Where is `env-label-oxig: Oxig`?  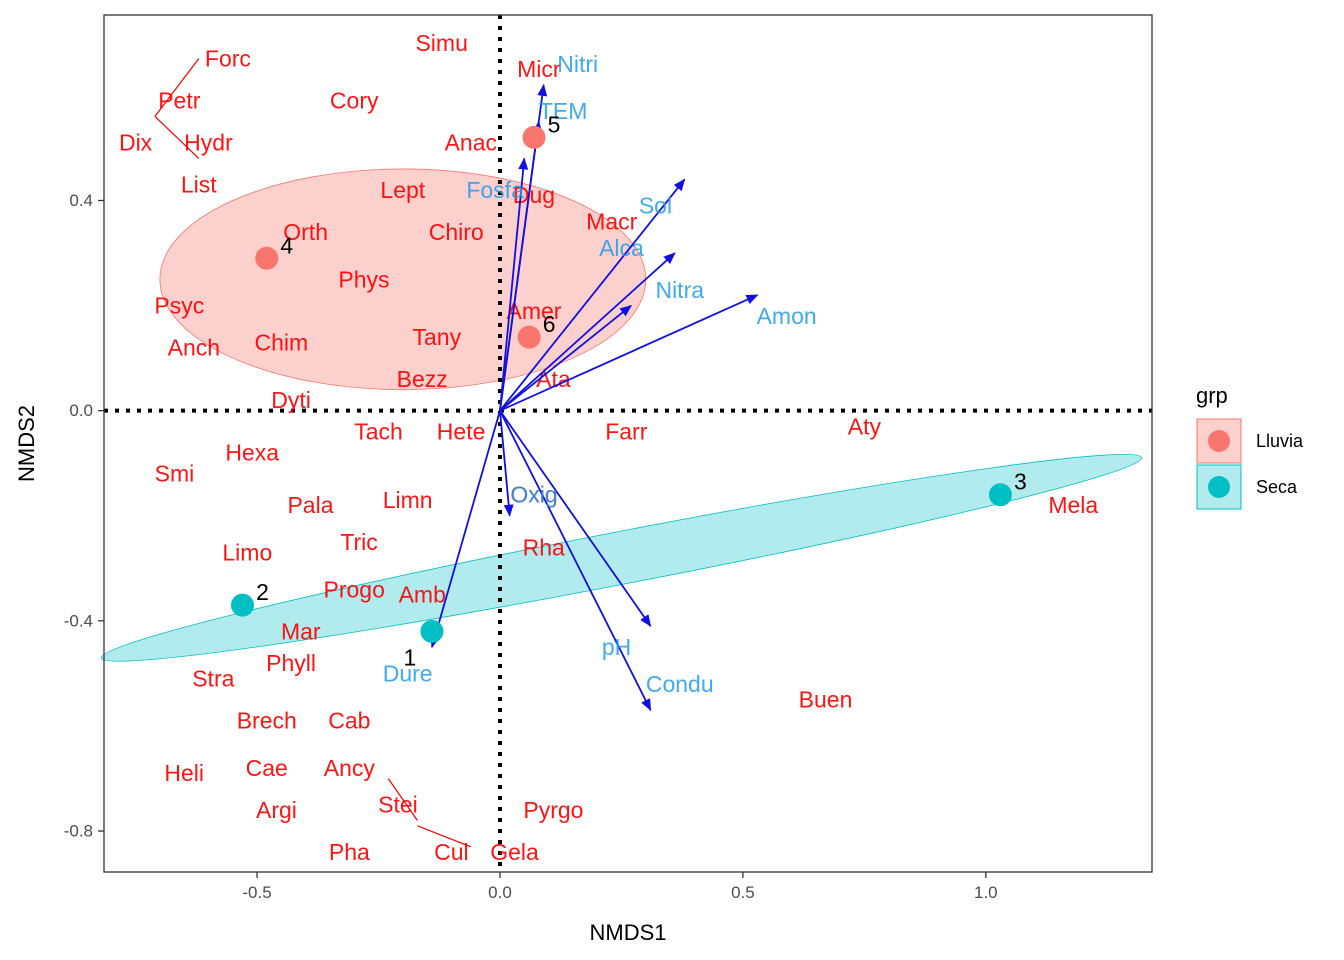 env-label-oxig: Oxig is located at coordinates (533, 495).